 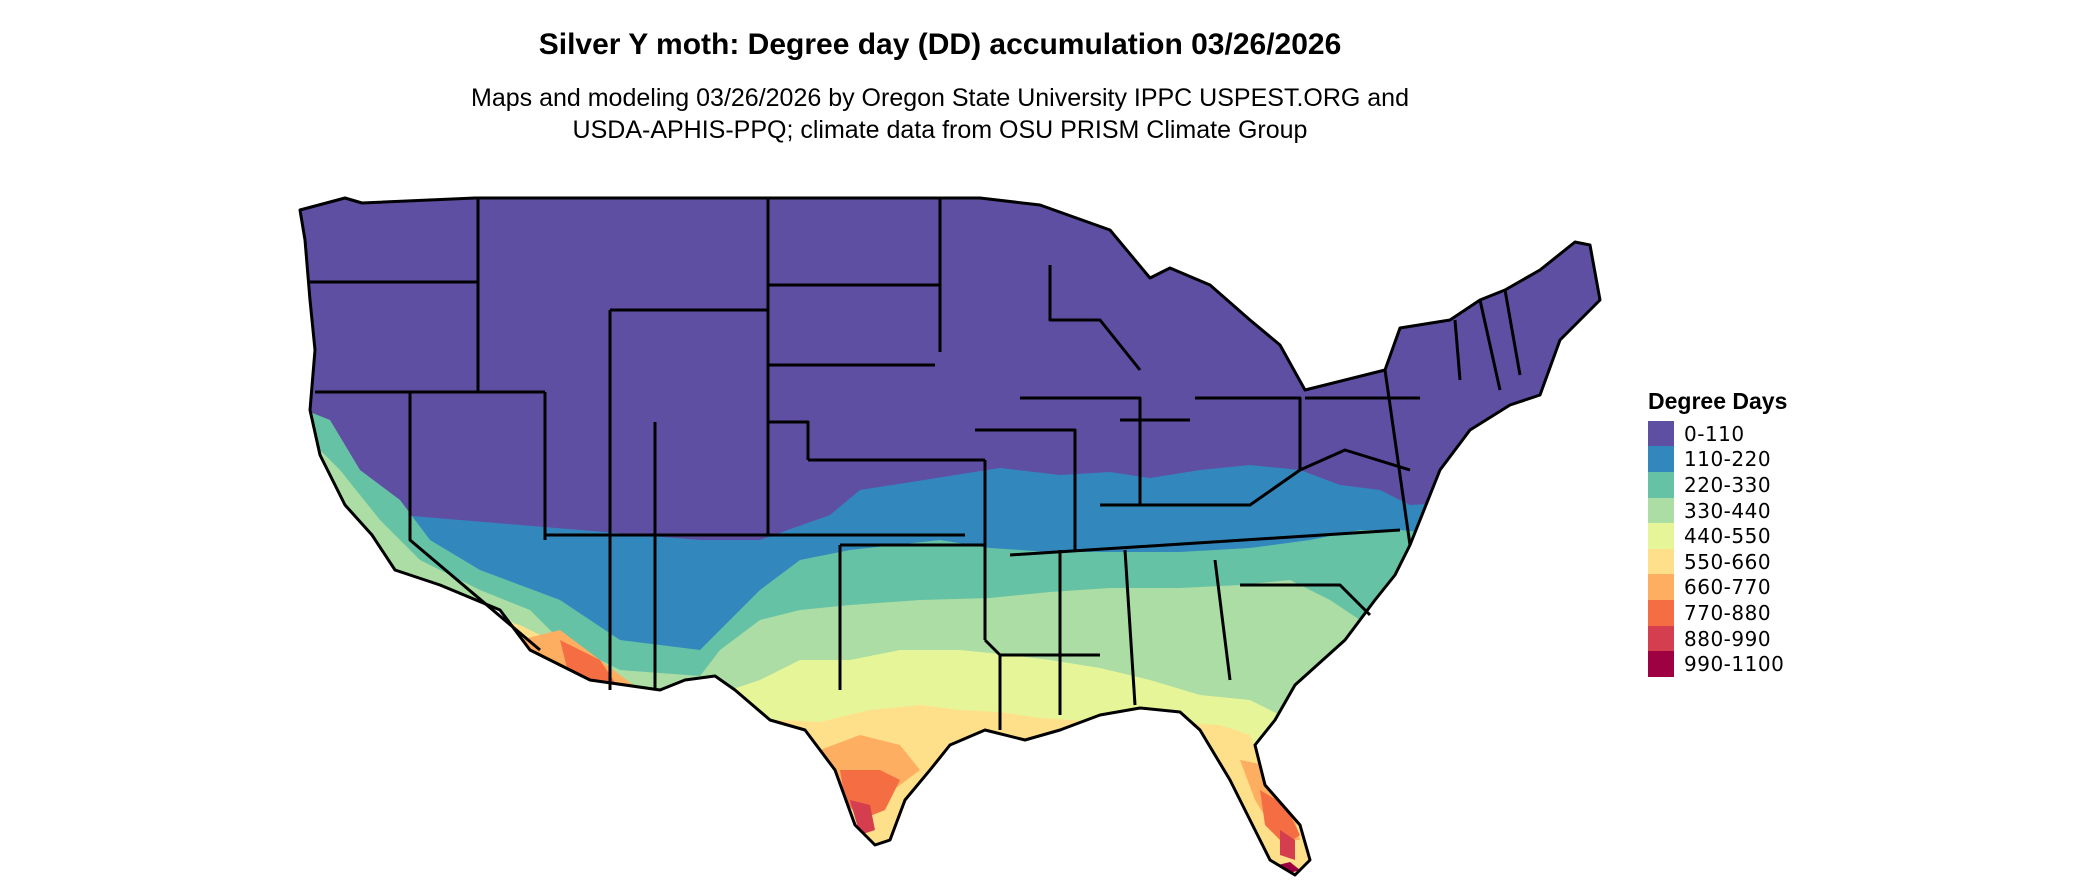 I want to click on legend-item: 880-990, so click(x=1717, y=638).